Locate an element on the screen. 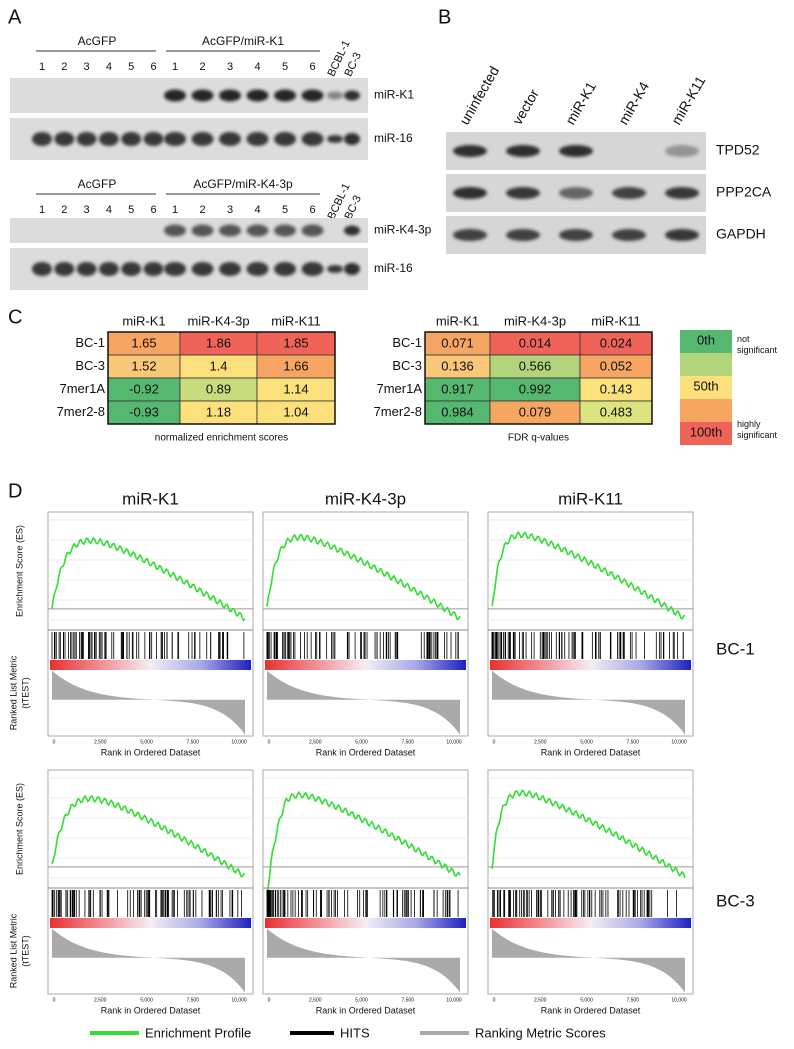 Image resolution: width=794 pixels, height=1049 pixels. column-header: miR-K11 is located at coordinates (616, 320).